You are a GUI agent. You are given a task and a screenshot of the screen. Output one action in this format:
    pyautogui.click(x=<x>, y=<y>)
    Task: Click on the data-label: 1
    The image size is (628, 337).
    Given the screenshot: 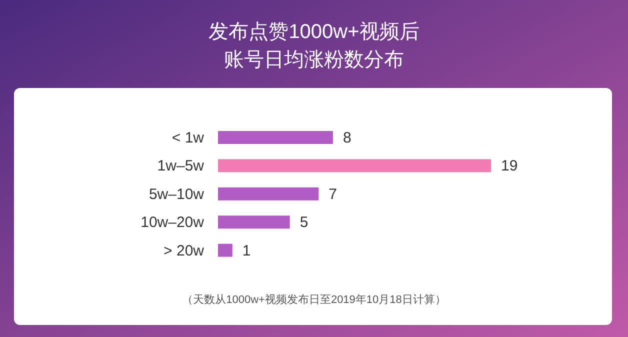 What is the action you would take?
    pyautogui.click(x=246, y=251)
    